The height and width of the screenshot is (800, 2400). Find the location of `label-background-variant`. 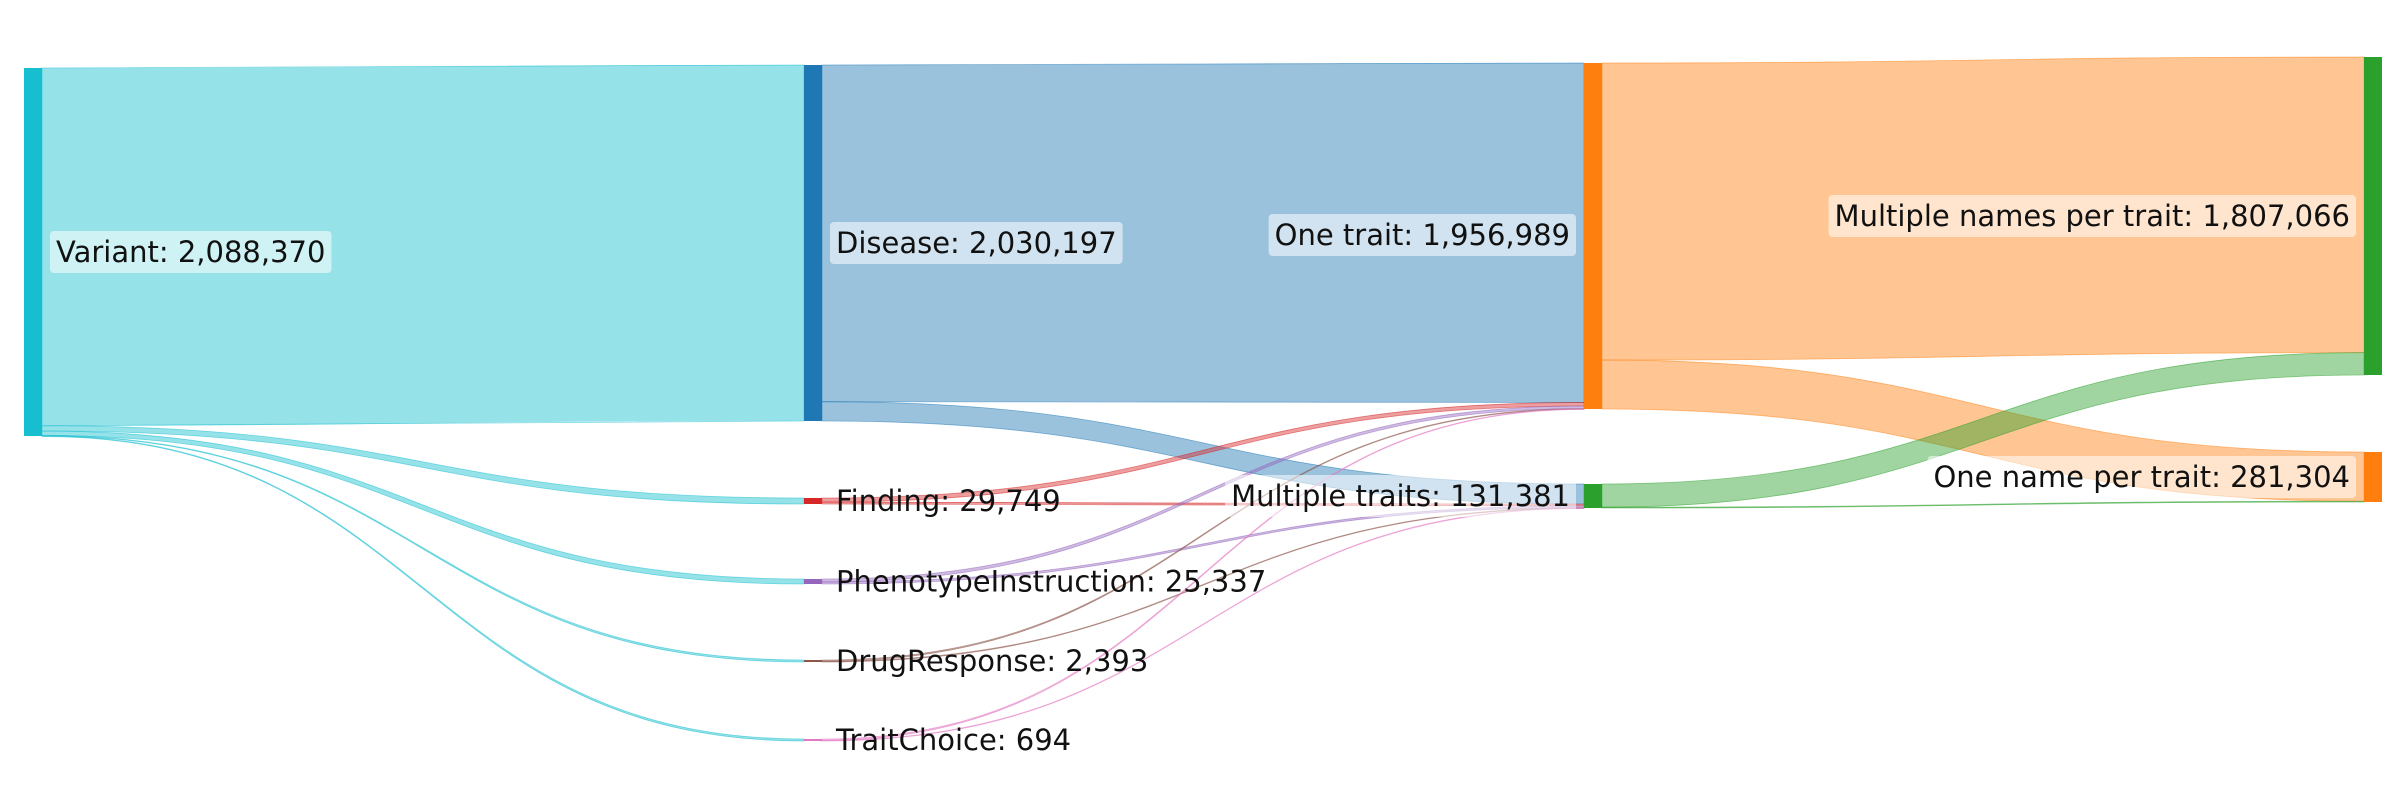

label-background-variant is located at coordinates (191, 252).